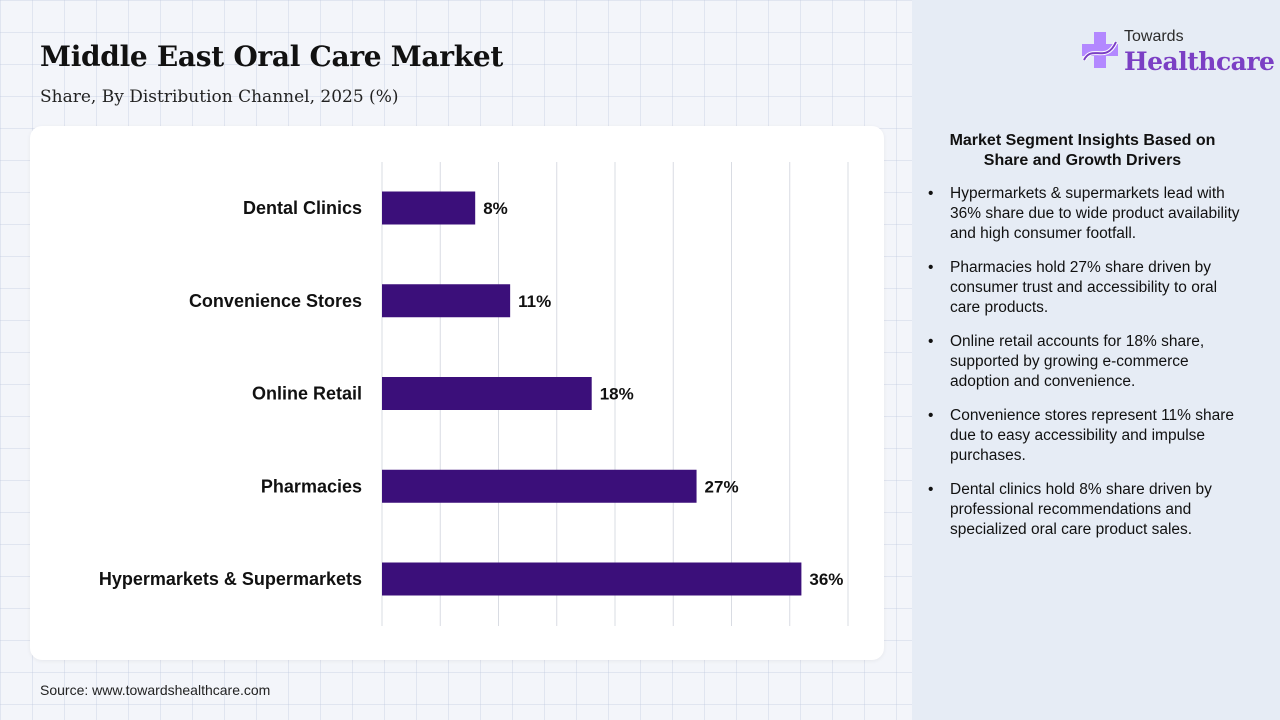 The image size is (1280, 720). Describe the element at coordinates (1199, 61) in the screenshot. I see `logo-text-healthcare: Healthcare` at that location.